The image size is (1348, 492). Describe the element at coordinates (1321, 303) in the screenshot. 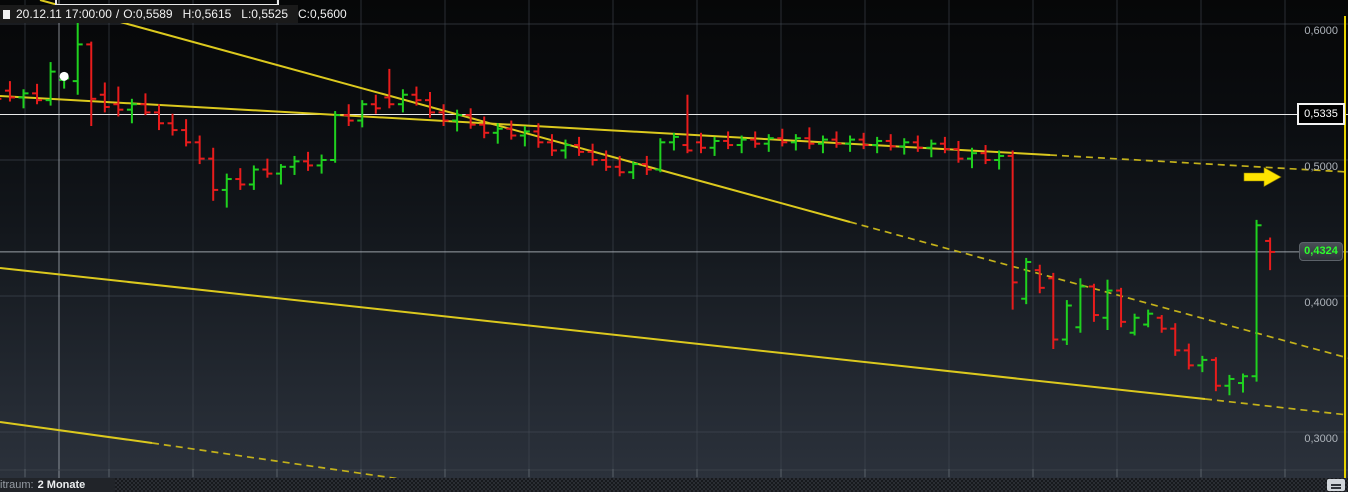

I see `axis-label: 0,4000` at that location.